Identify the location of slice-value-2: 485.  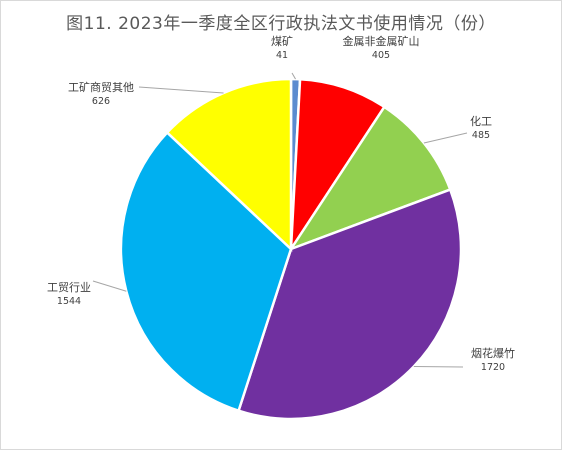
(481, 135).